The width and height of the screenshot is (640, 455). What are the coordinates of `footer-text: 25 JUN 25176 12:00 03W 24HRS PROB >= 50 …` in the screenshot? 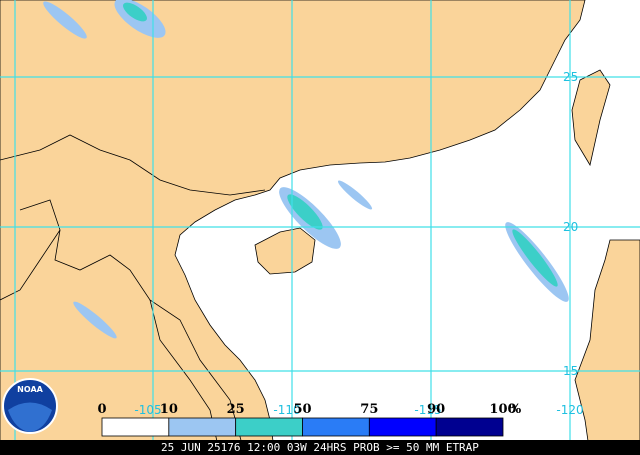 It's located at (320, 447).